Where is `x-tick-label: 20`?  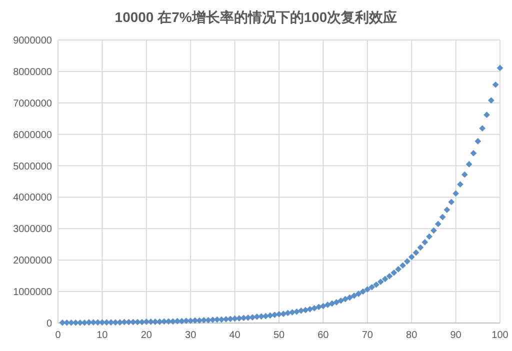 x-tick-label: 20 is located at coordinates (146, 335).